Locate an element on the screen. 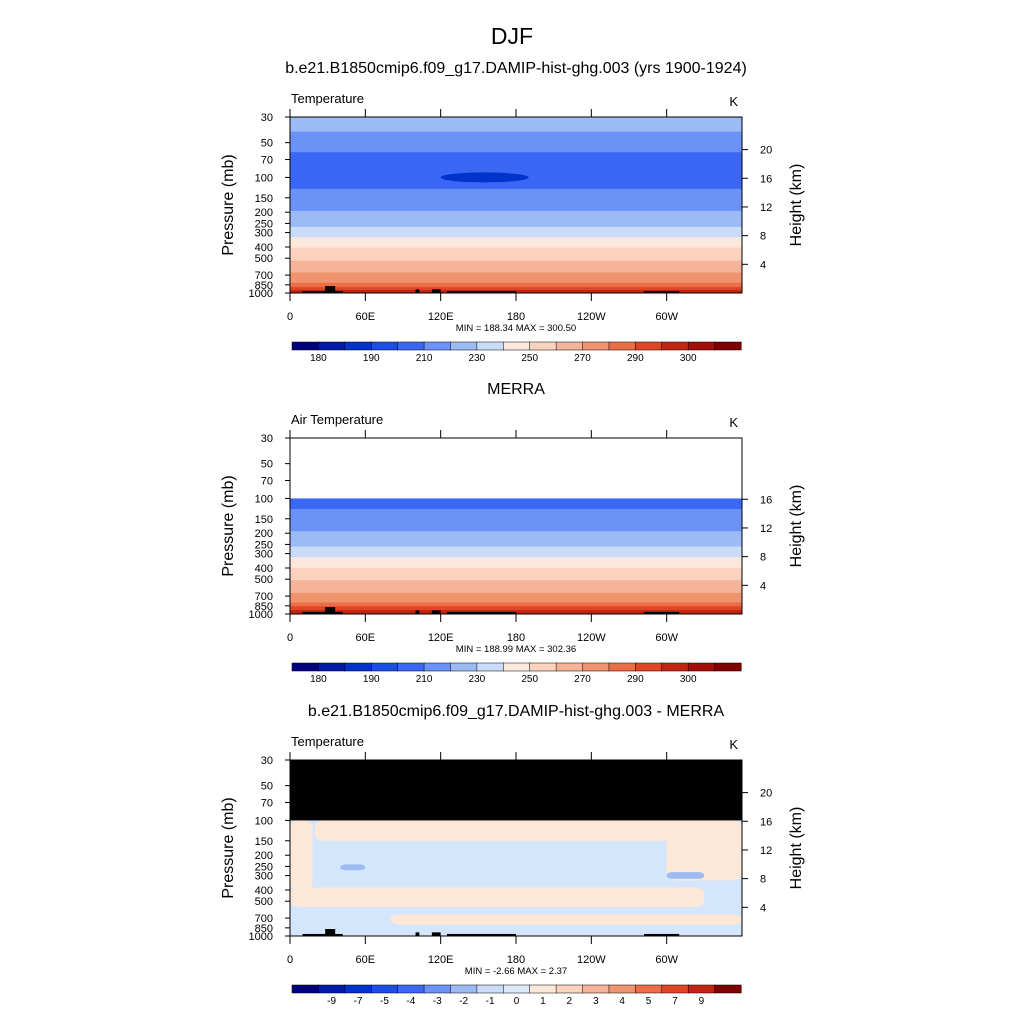 The image size is (1024, 1024). pressure-tick-label: 150 is located at coordinates (264, 842).